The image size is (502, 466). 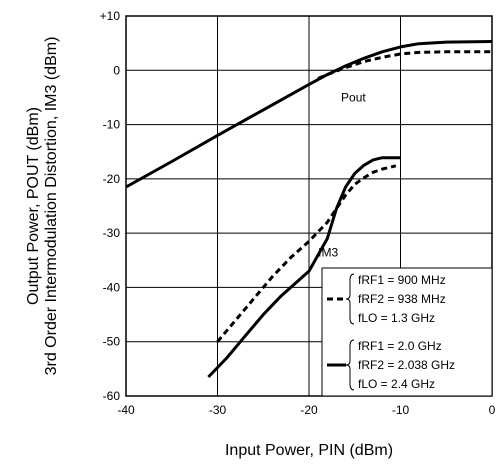 What do you see at coordinates (309, 450) in the screenshot?
I see `x-axis-title: Input Power, PIN (dBm)` at bounding box center [309, 450].